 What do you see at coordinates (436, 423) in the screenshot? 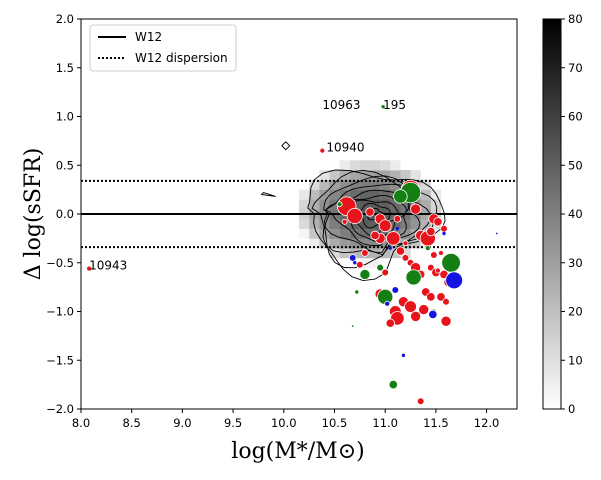
I see `x-tick-label: 11.5` at bounding box center [436, 423].